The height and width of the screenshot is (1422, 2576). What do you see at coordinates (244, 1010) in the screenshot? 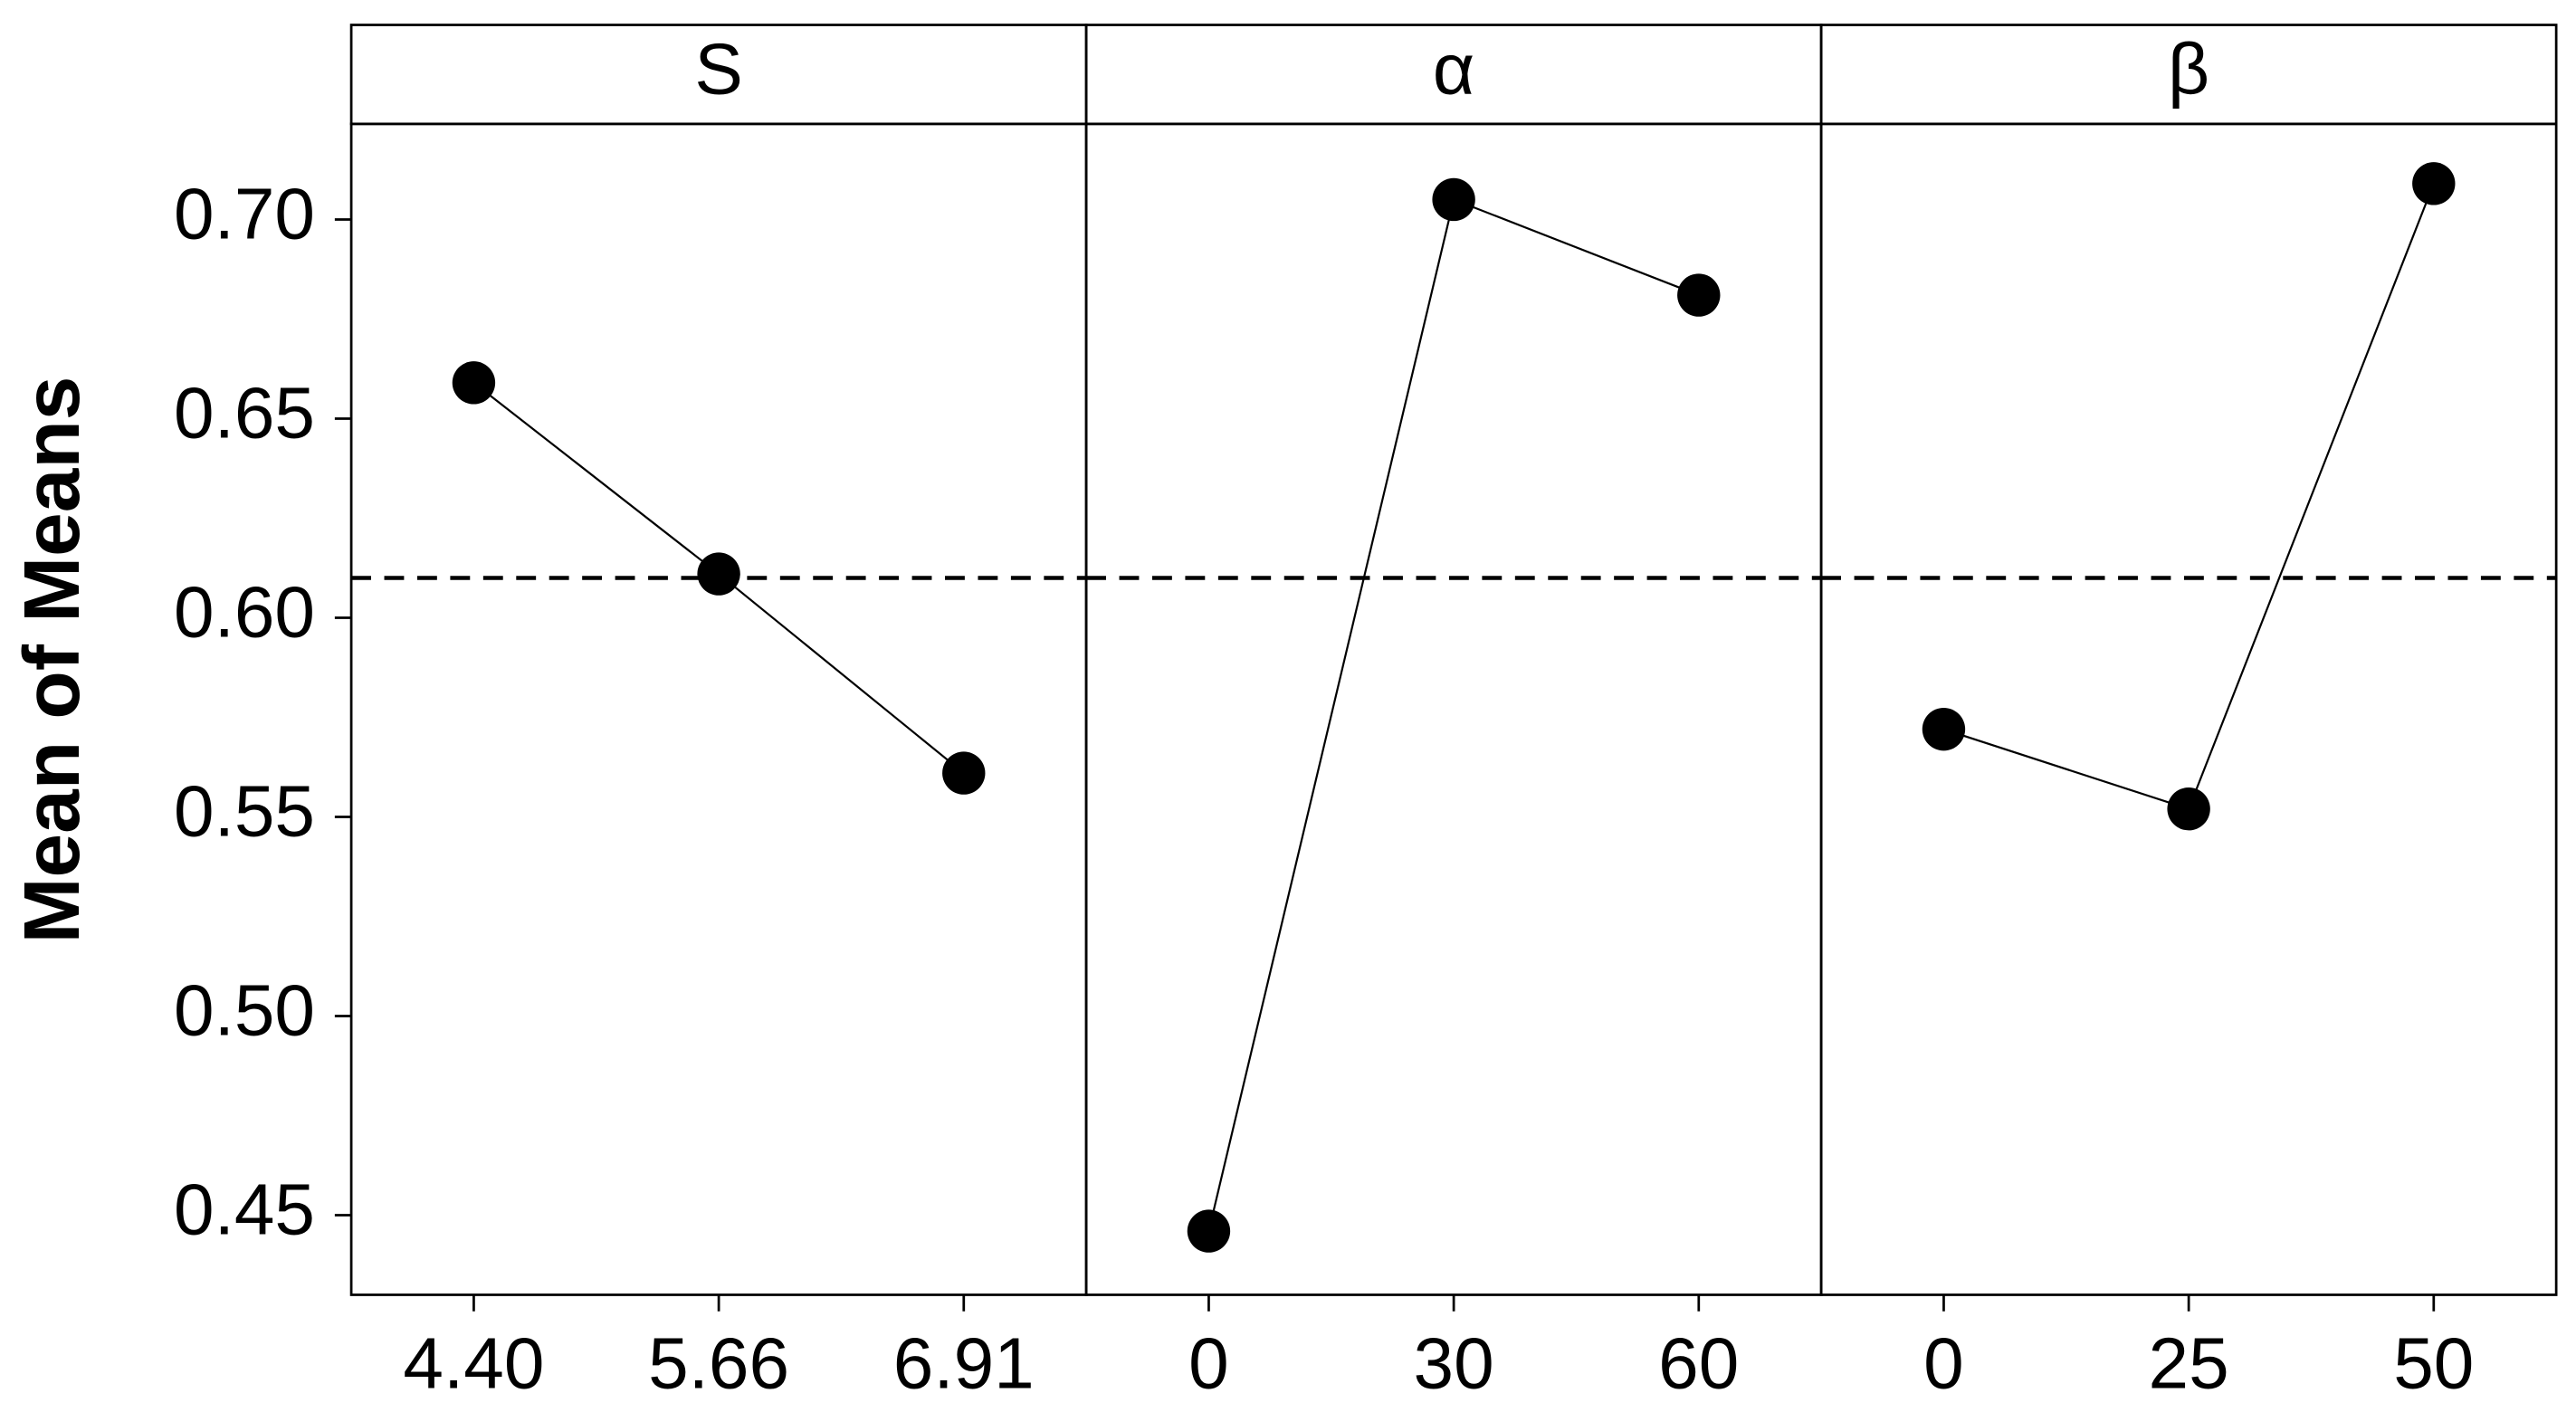
I see `y-tick-label: 0.50` at bounding box center [244, 1010].